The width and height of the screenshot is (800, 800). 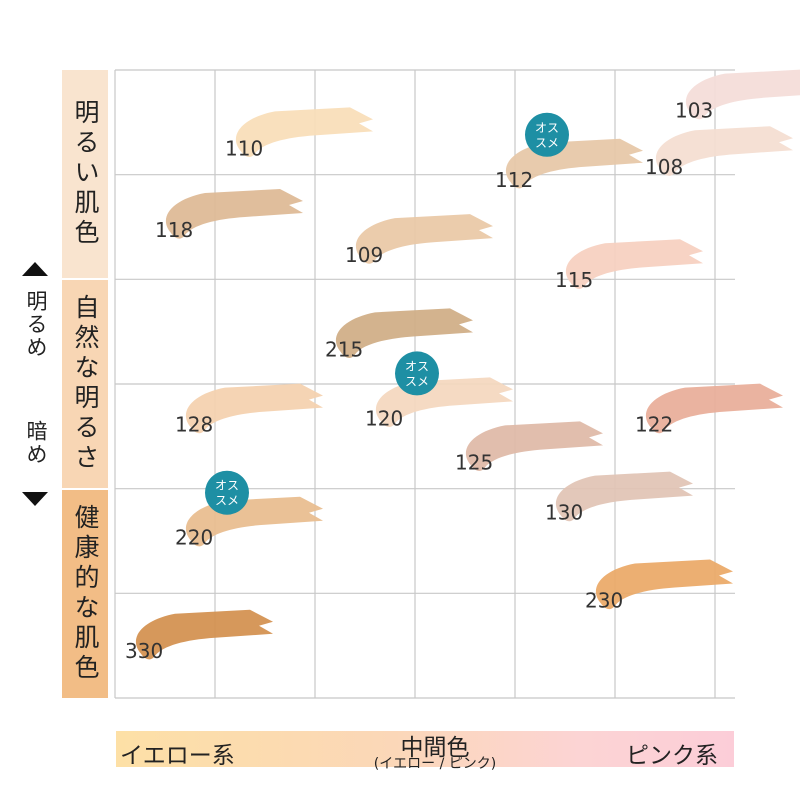 I want to click on shade-point-230: 230, so click(x=659, y=586).